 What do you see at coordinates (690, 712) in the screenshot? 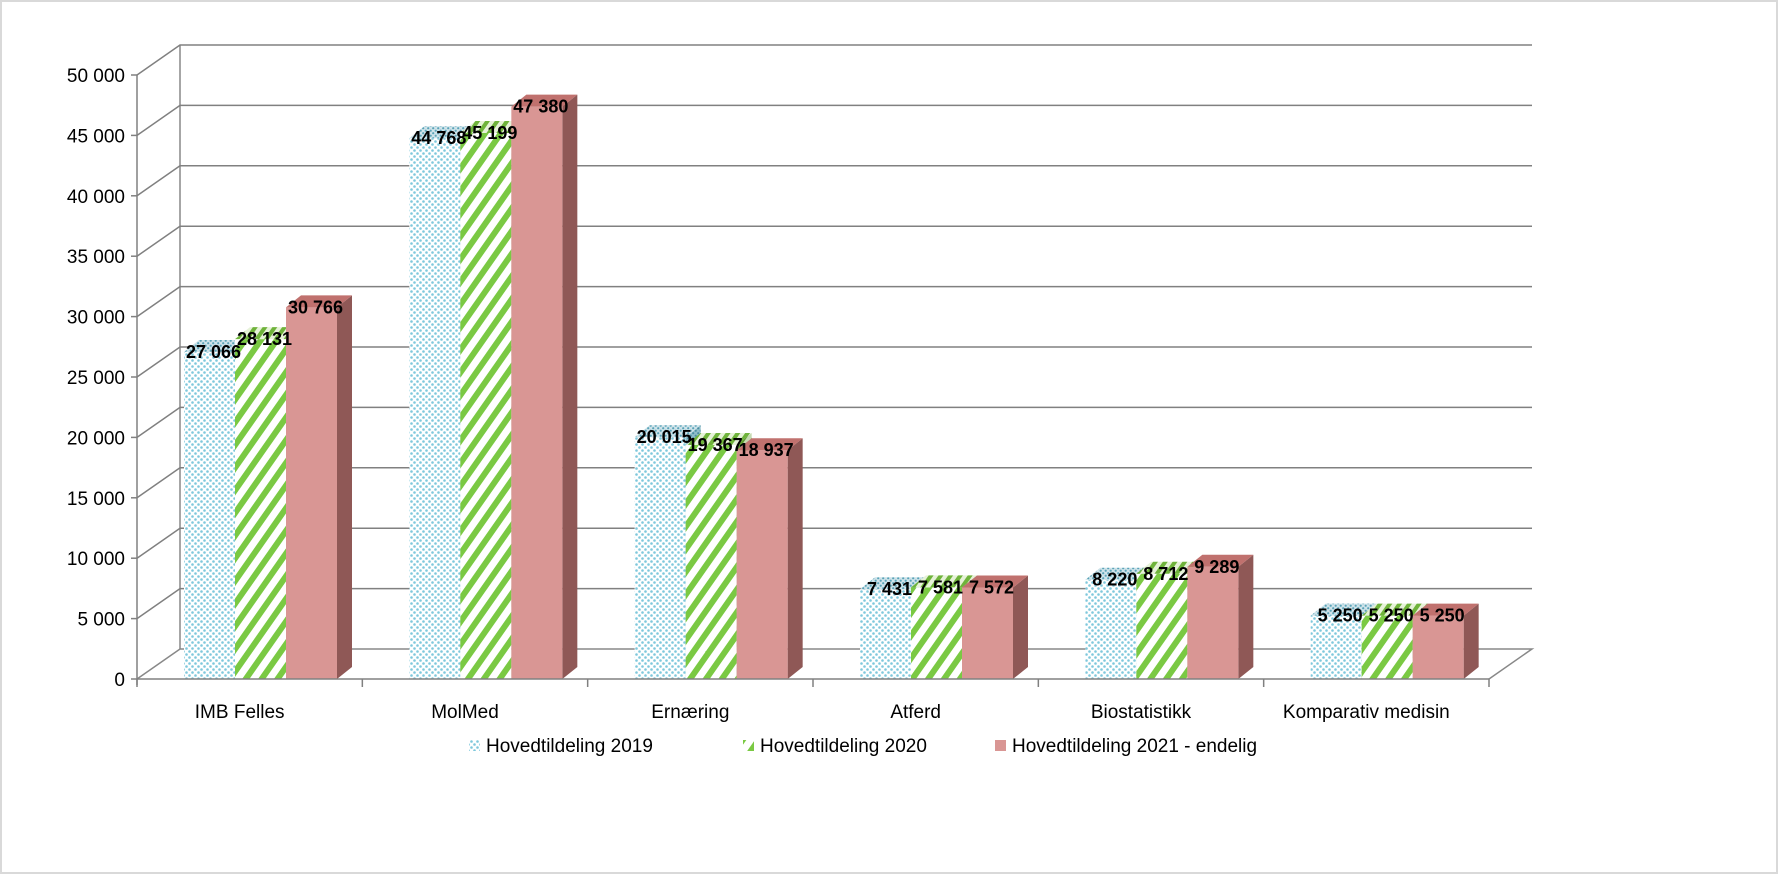
I see `x-category-label: Ernæring` at bounding box center [690, 712].